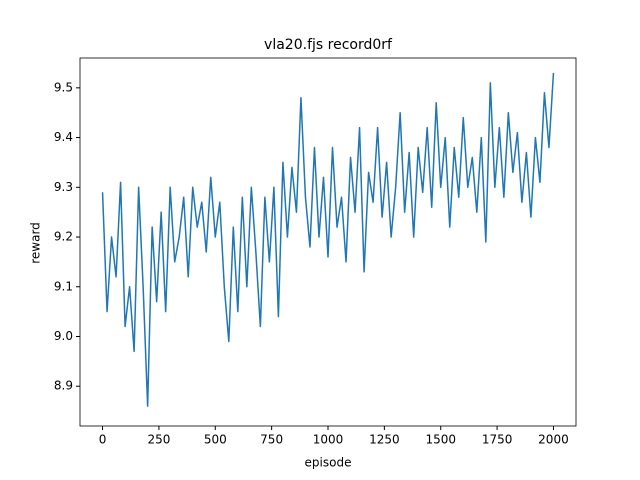 Image resolution: width=640 pixels, height=480 pixels. I want to click on y-tick-label: 9.3, so click(63, 187).